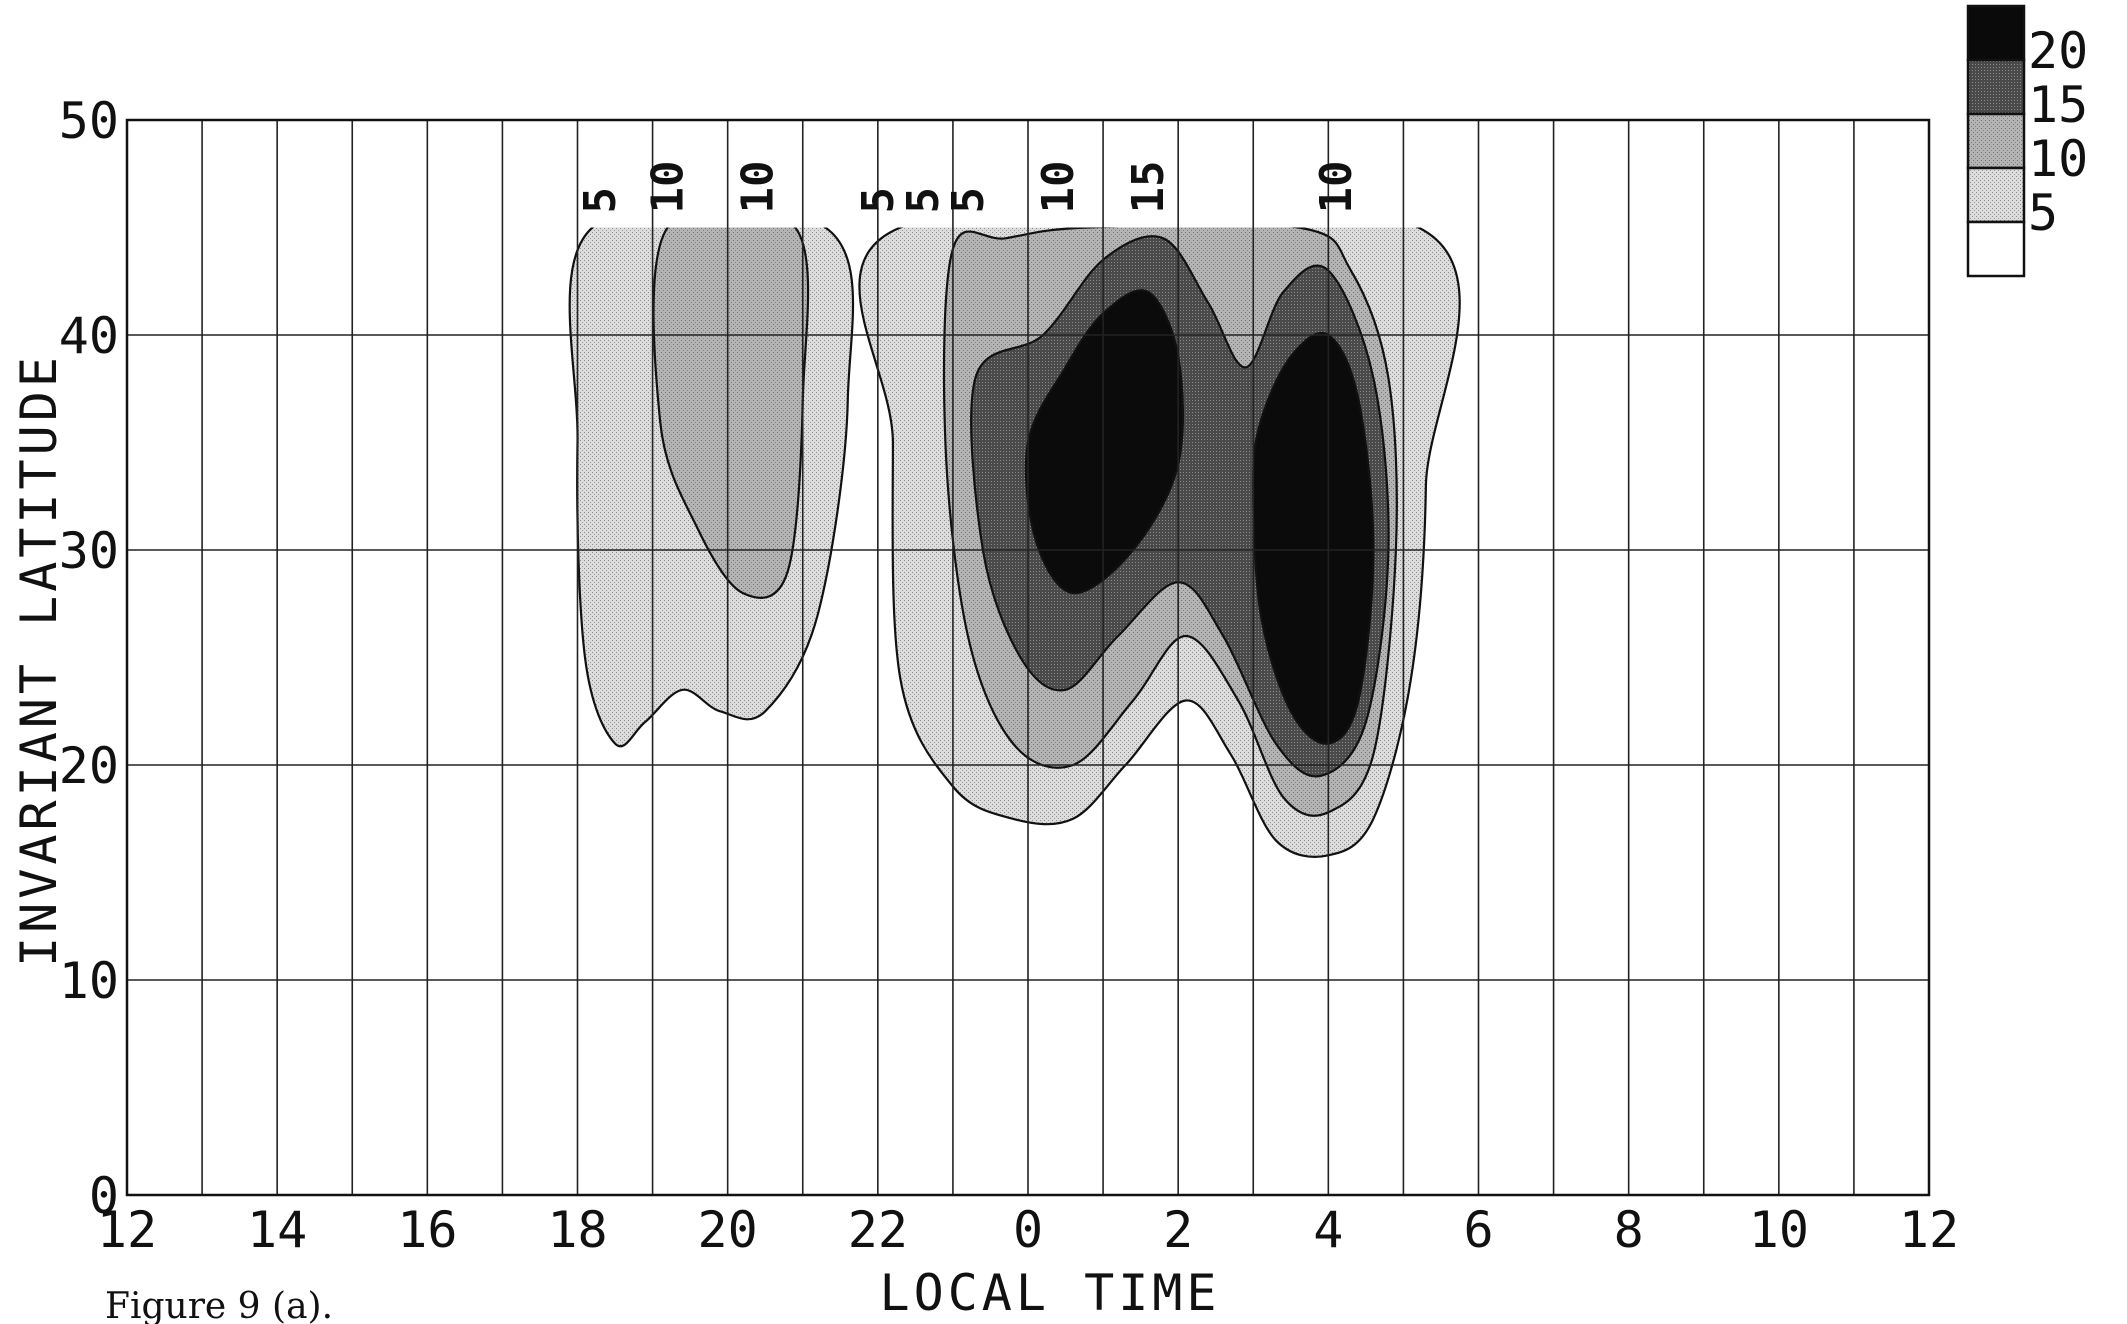 Image resolution: width=2127 pixels, height=1324 pixels. I want to click on figure-caption: Figure 9 (a)., so click(219, 1305).